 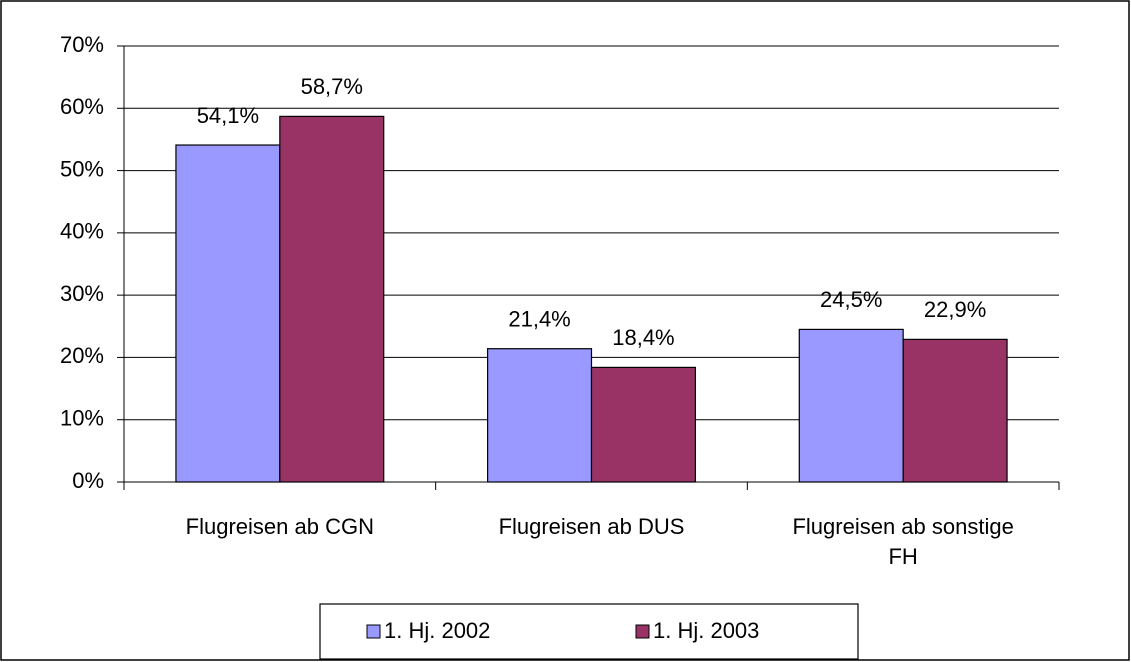 What do you see at coordinates (82, 418) in the screenshot?
I see `y-tick-label: 10%` at bounding box center [82, 418].